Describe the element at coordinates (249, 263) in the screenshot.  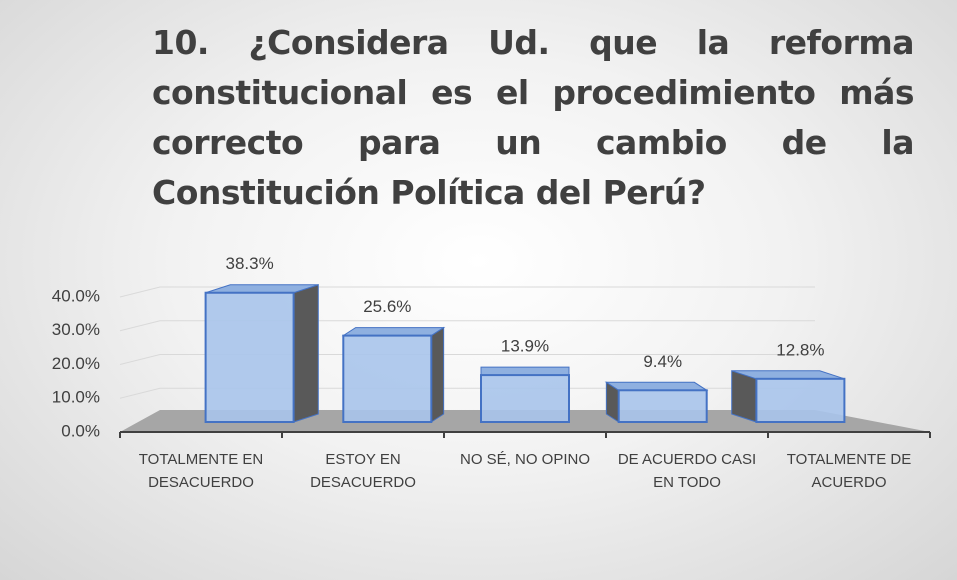
I see `value-label: 38.3%` at that location.